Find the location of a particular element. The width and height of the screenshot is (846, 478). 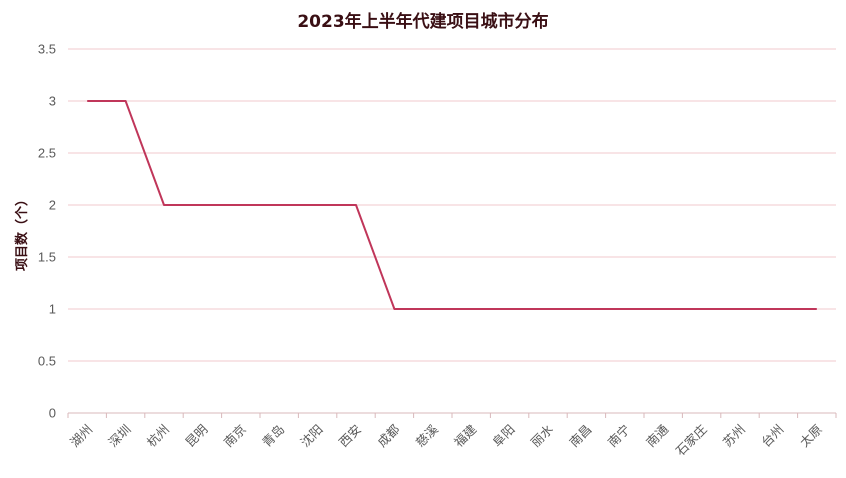

x-tick-label: 湖州 is located at coordinates (81, 436).